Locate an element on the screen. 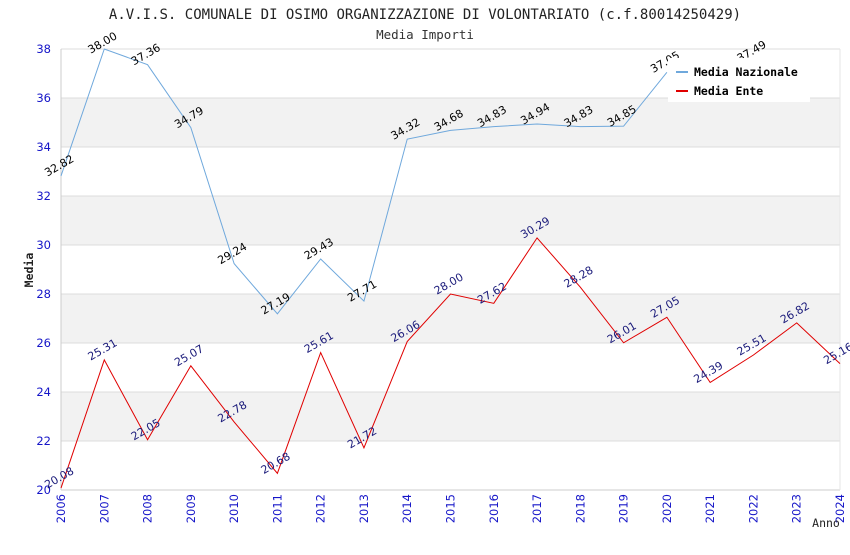  y-tick-label: 24 is located at coordinates (43, 392).